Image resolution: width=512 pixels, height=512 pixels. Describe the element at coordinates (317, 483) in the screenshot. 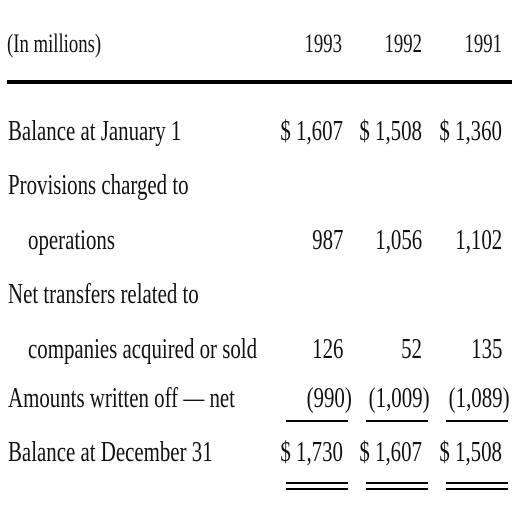

I see `total-rule-top-1993` at that location.